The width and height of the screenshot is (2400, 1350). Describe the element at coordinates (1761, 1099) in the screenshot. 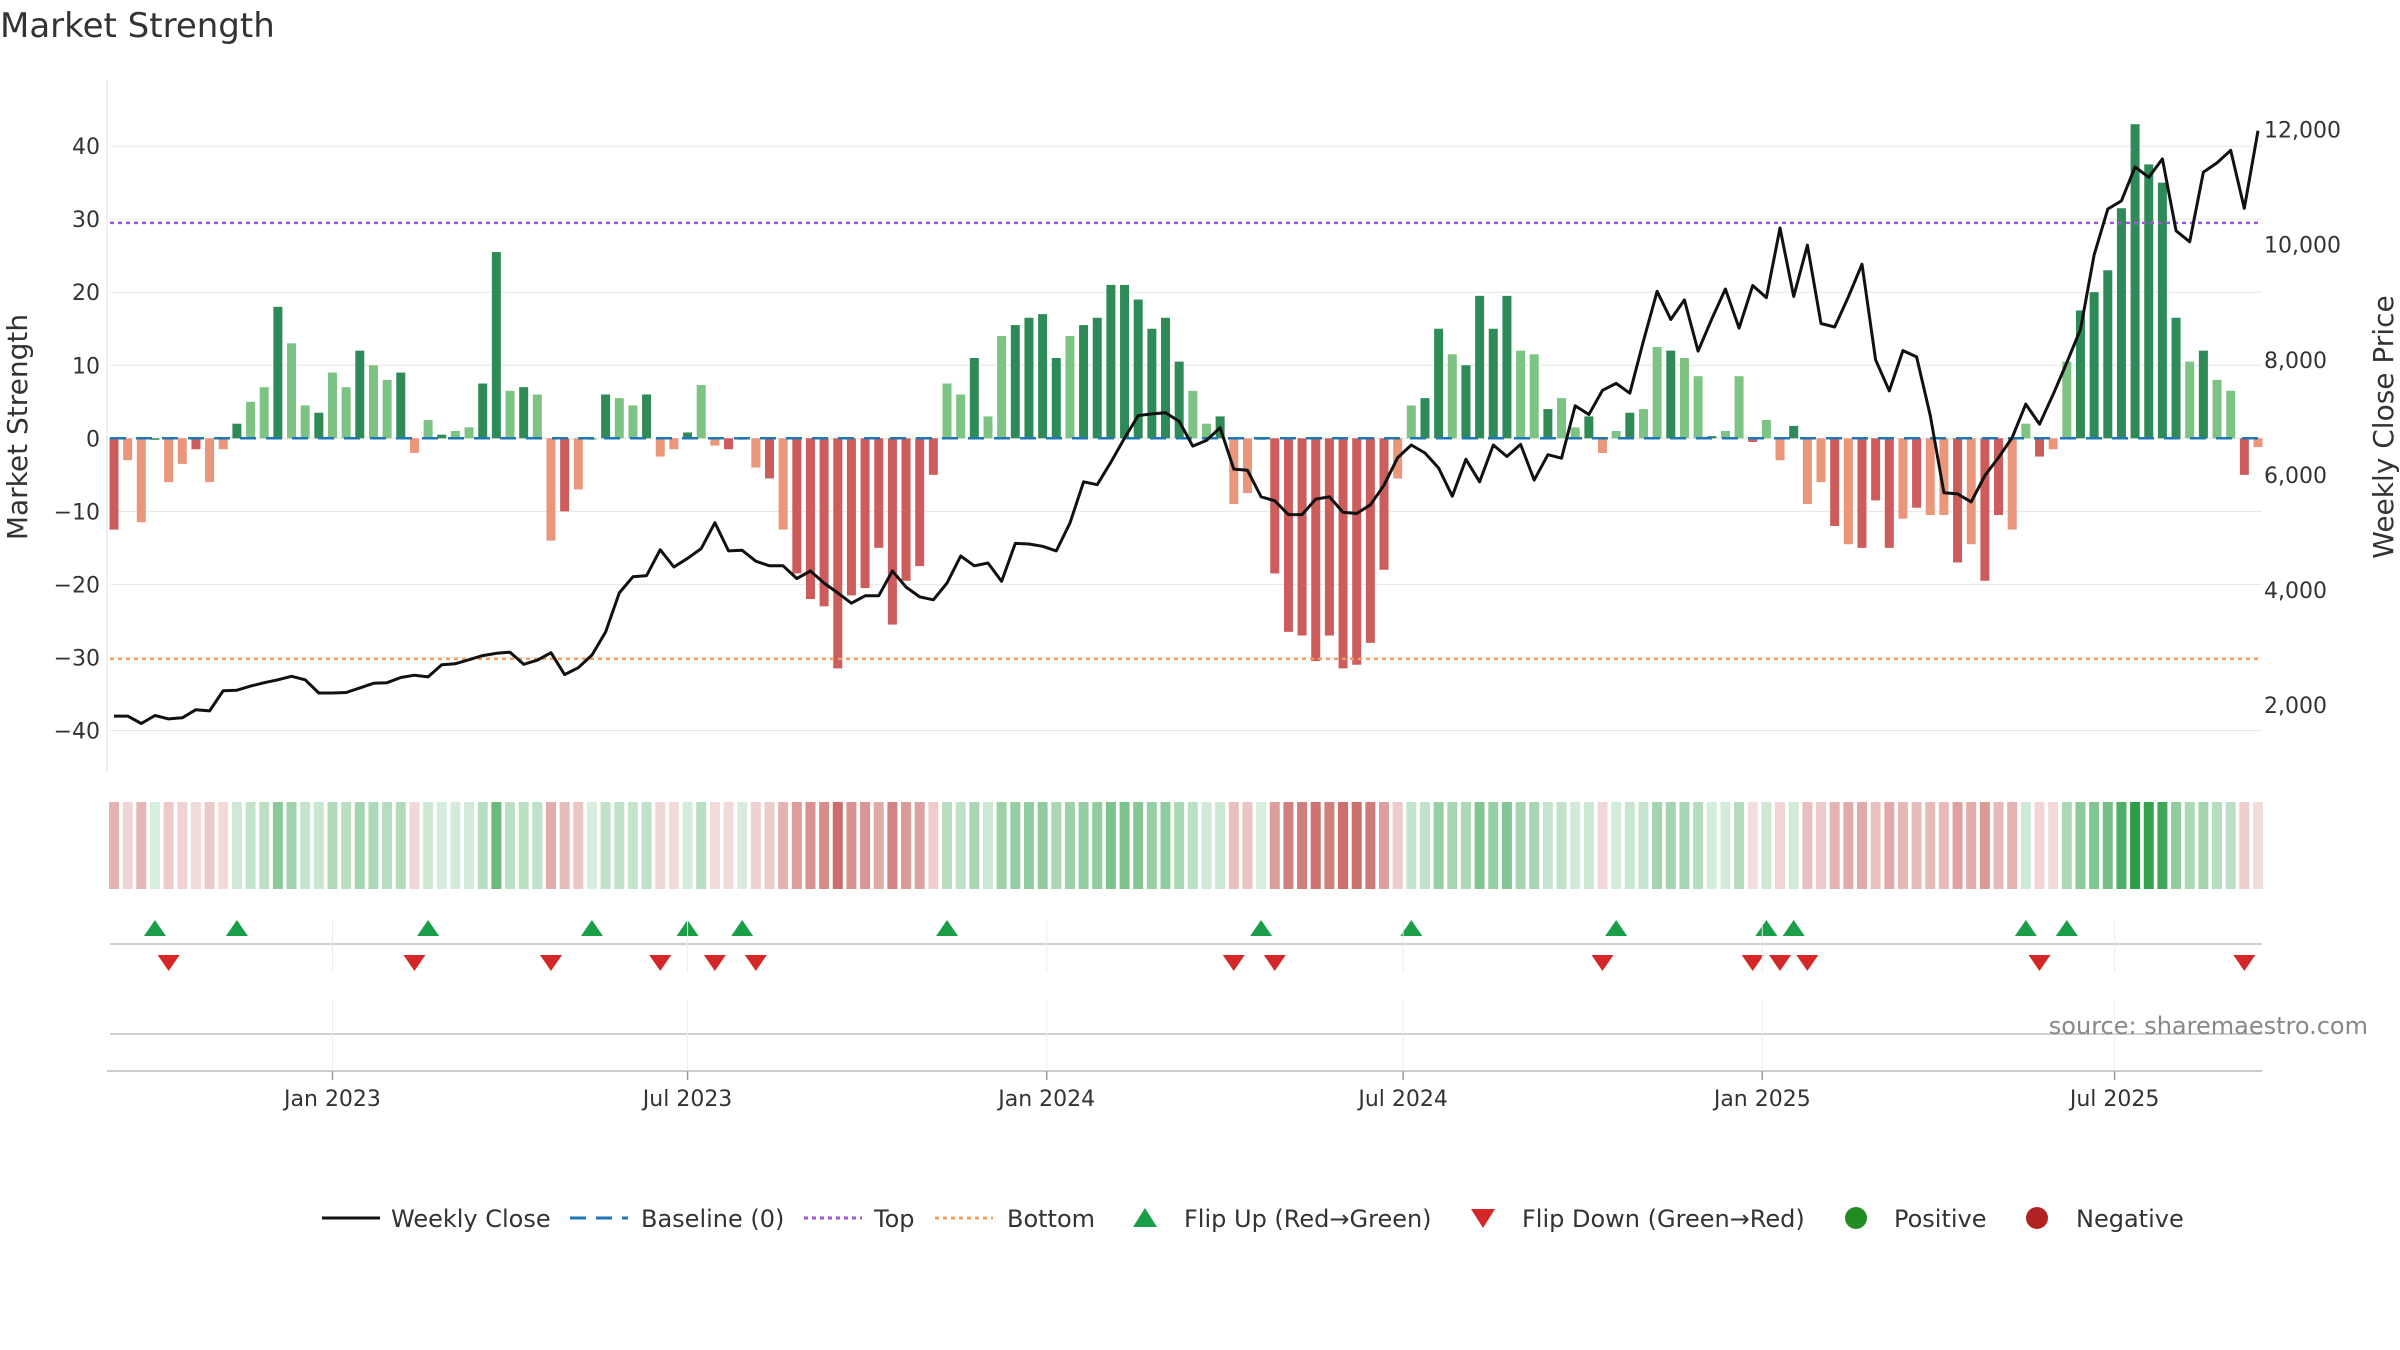

I see `x-tick-label: Jan 2025` at that location.